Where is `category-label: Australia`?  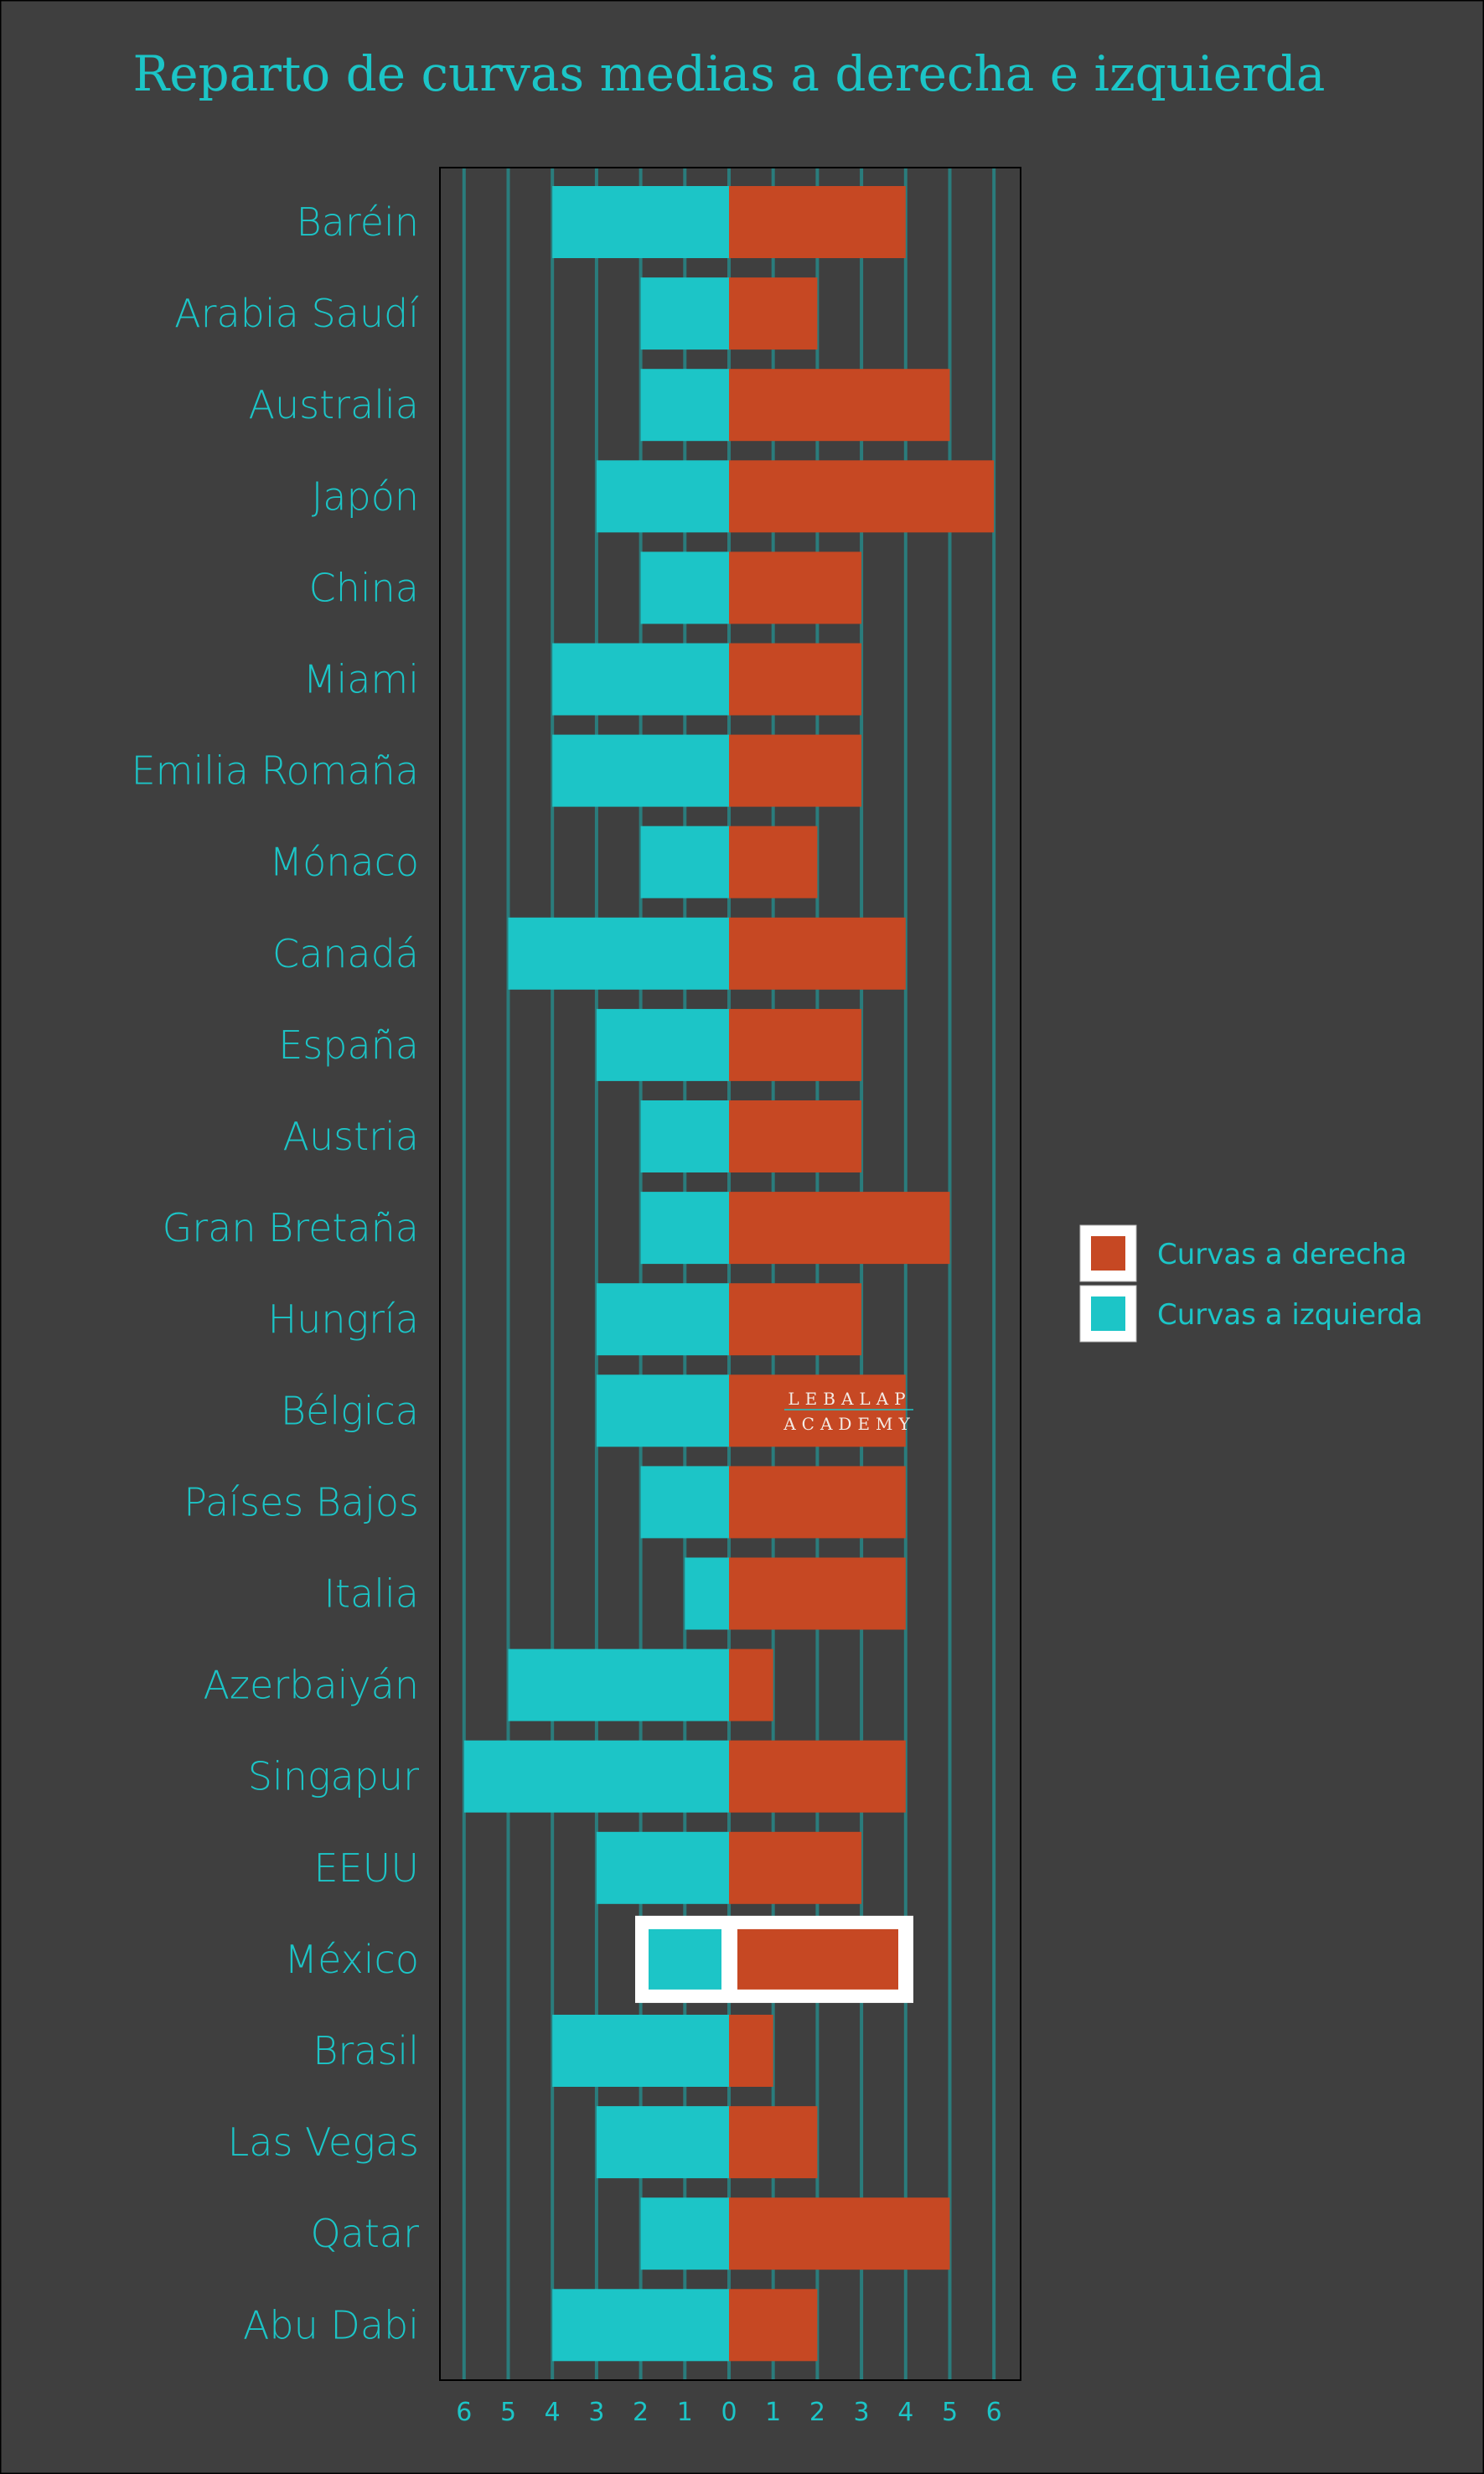 category-label: Australia is located at coordinates (334, 404).